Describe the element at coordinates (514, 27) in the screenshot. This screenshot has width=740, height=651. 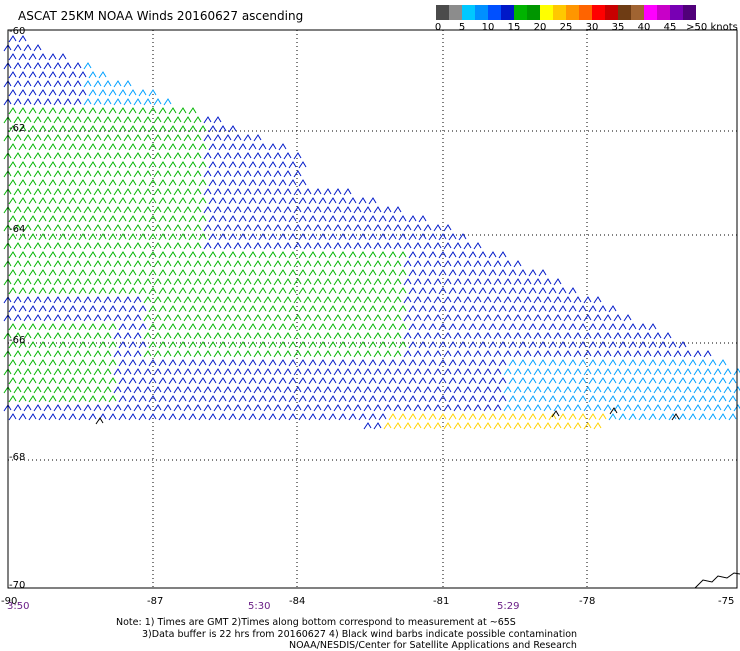
I see `colorbar-label: 15` at that location.